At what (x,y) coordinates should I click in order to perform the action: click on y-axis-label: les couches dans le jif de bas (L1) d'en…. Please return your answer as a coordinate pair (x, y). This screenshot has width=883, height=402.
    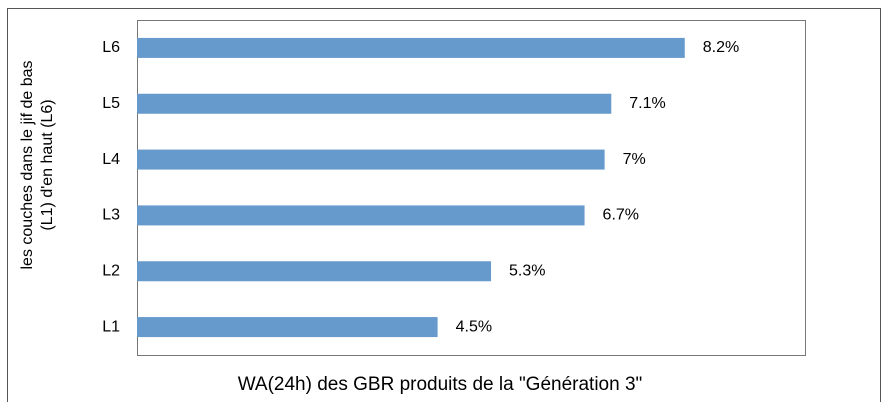
    Looking at the image, I should click on (37, 164).